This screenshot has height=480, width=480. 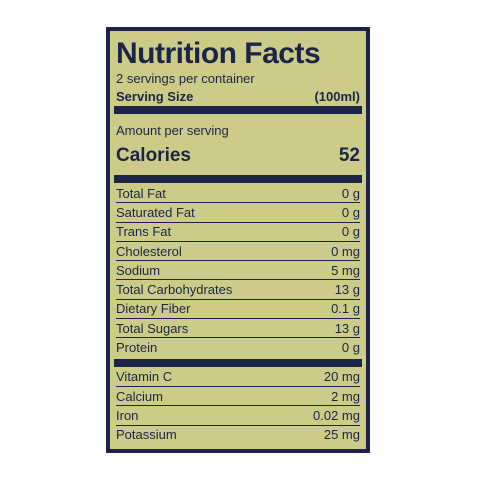 What do you see at coordinates (153, 309) in the screenshot?
I see `nutrient-name: Dietary Fiber` at bounding box center [153, 309].